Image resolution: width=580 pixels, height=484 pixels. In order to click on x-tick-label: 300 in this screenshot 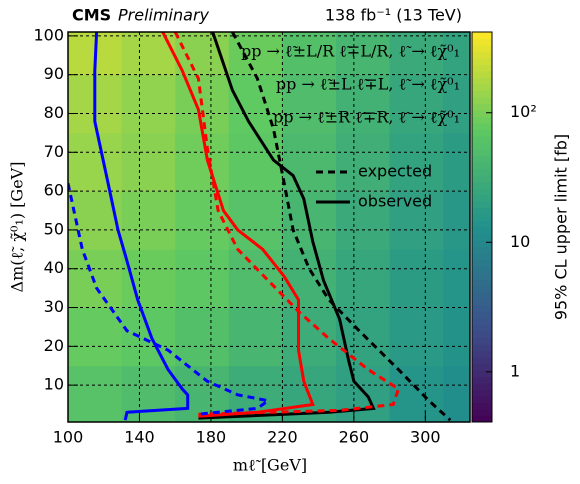, I will do `click(425, 437)`.